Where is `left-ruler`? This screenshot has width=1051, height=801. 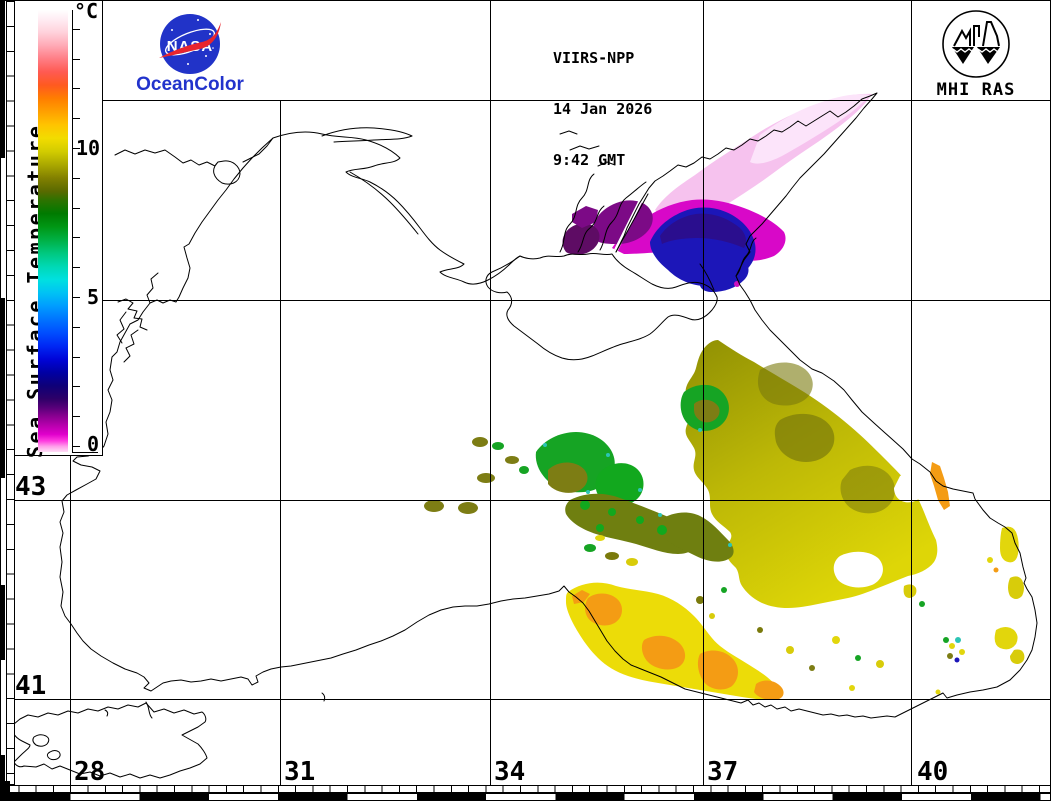
left-ruler is located at coordinates (7, 392).